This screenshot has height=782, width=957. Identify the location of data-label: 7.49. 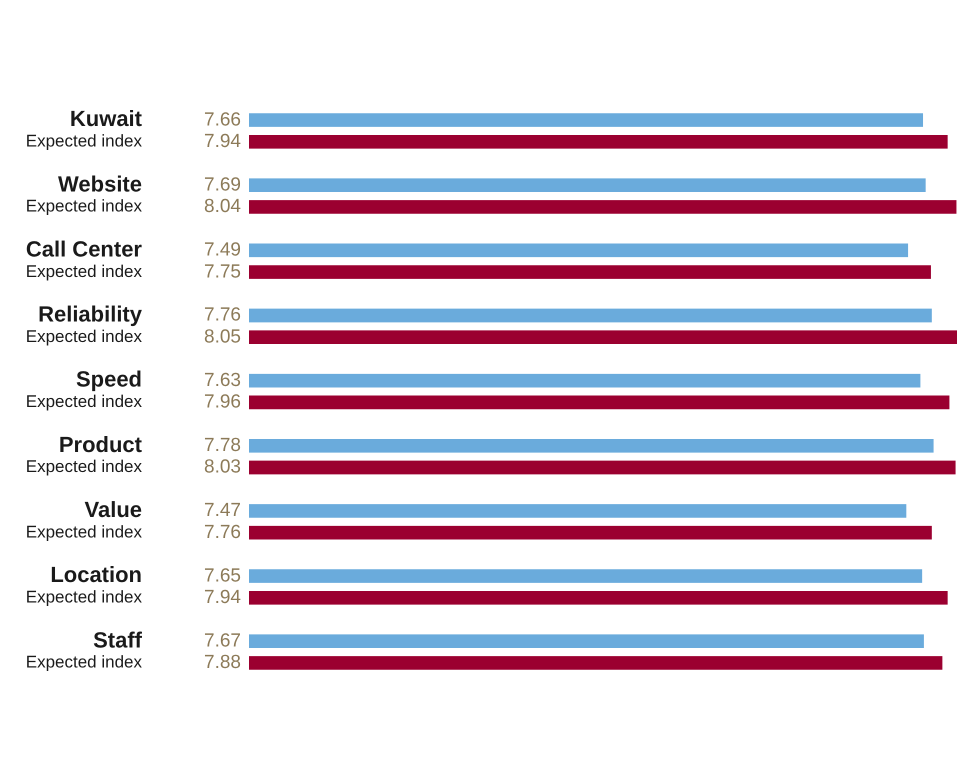
(222, 250).